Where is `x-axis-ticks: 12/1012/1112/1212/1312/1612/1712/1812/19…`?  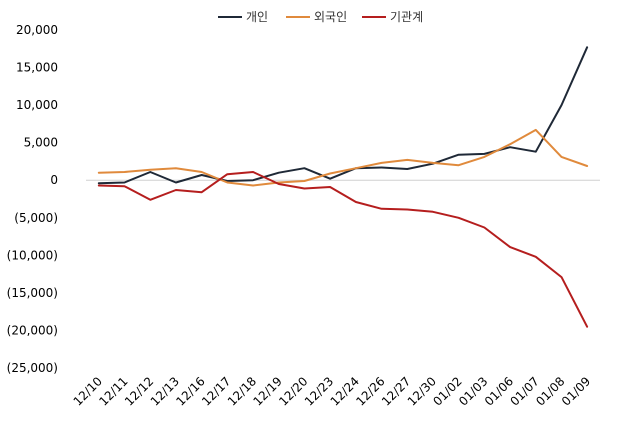 x-axis-ticks: 12/1012/1112/1212/1312/1612/1712/1812/19… is located at coordinates (332, 391).